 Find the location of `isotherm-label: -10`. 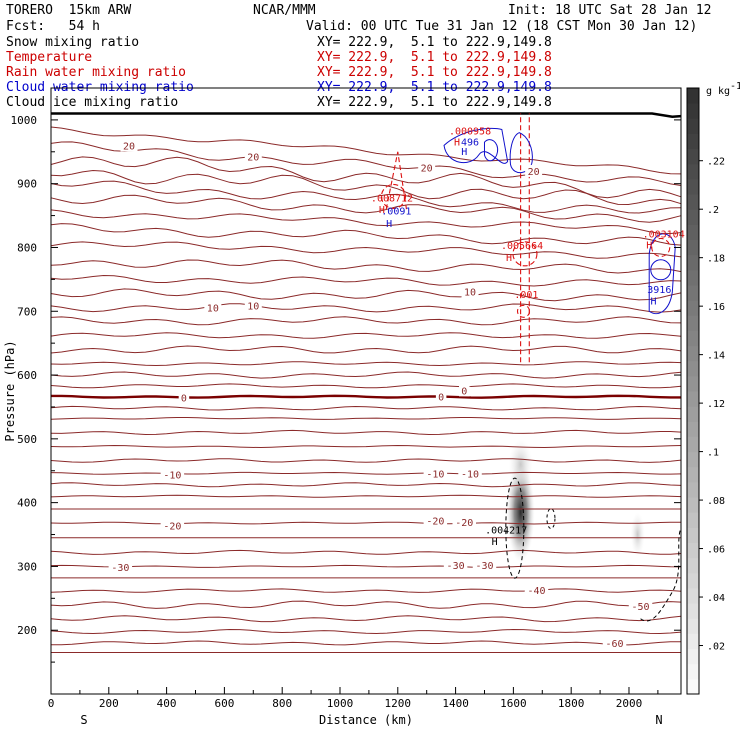

isotherm-label: -10 is located at coordinates (470, 474).